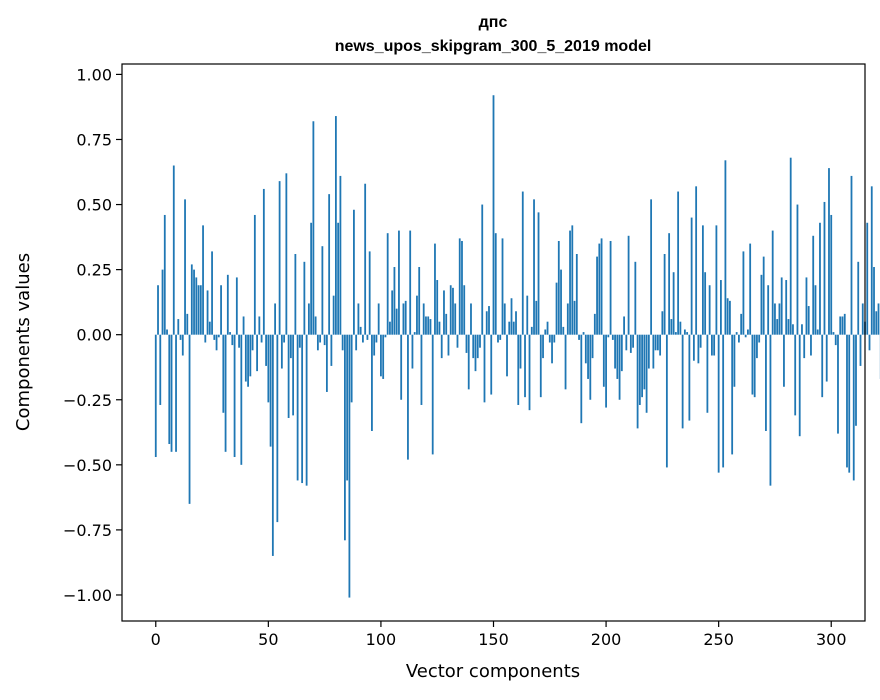 The image size is (880, 700). What do you see at coordinates (381, 639) in the screenshot?
I see `x-tick-label: 100` at bounding box center [381, 639].